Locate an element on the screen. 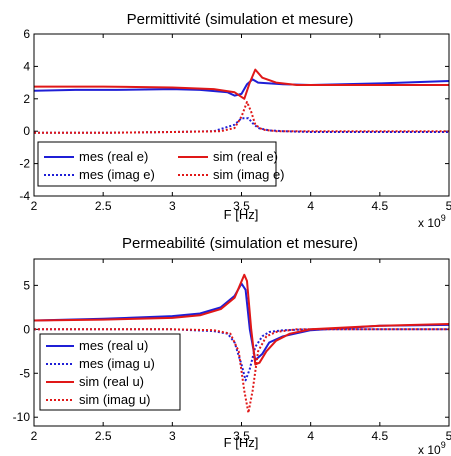 The height and width of the screenshot is (456, 451). permittivity-y-tick-label: 6 is located at coordinates (26, 34).